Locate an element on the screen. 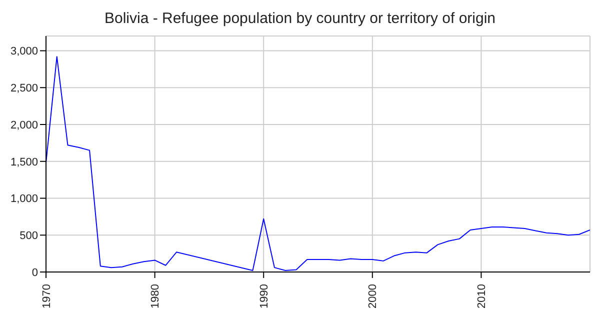 This screenshot has width=600, height=315. x-tick-label: 1980 is located at coordinates (156, 296).